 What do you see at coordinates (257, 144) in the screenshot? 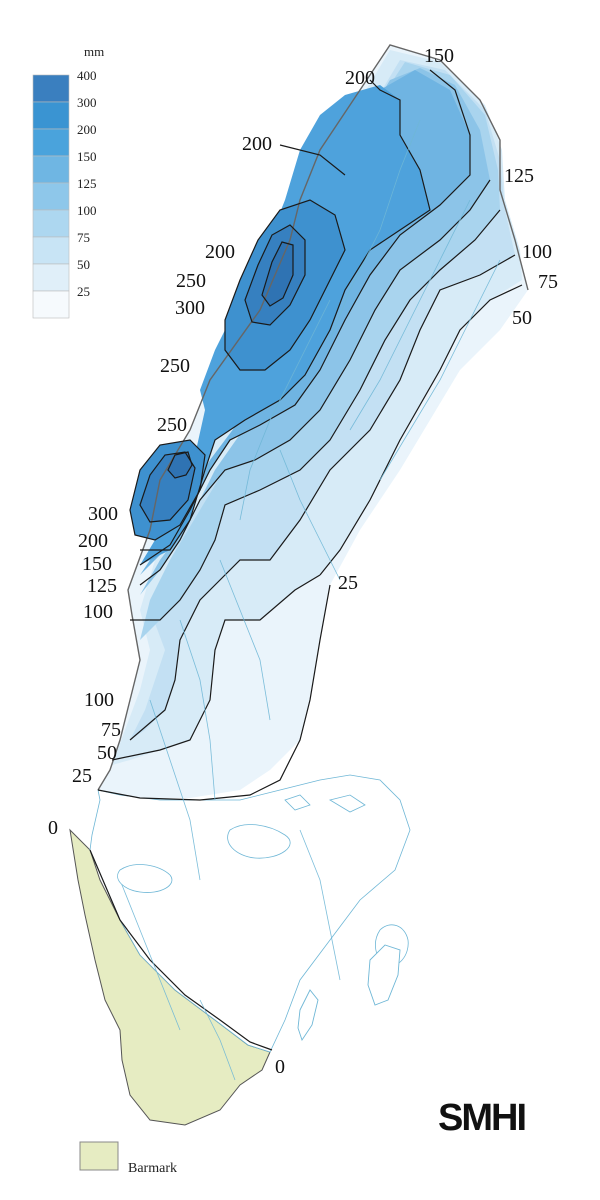
I see `label-200-nw: 200` at bounding box center [257, 144].